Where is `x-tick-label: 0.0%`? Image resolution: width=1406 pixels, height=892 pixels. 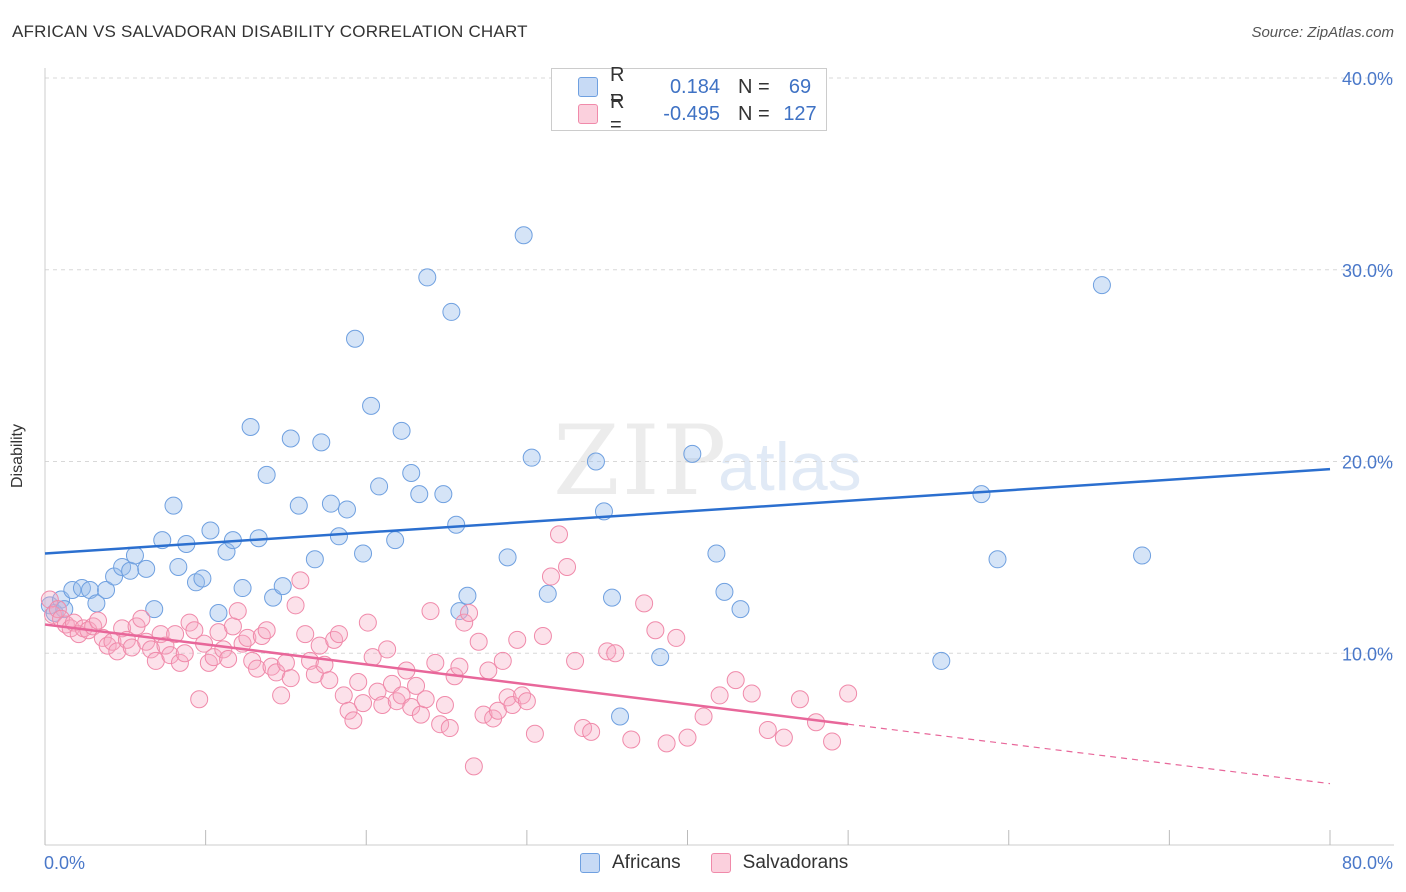
x-tick-label: 0.0% is located at coordinates (64, 863).